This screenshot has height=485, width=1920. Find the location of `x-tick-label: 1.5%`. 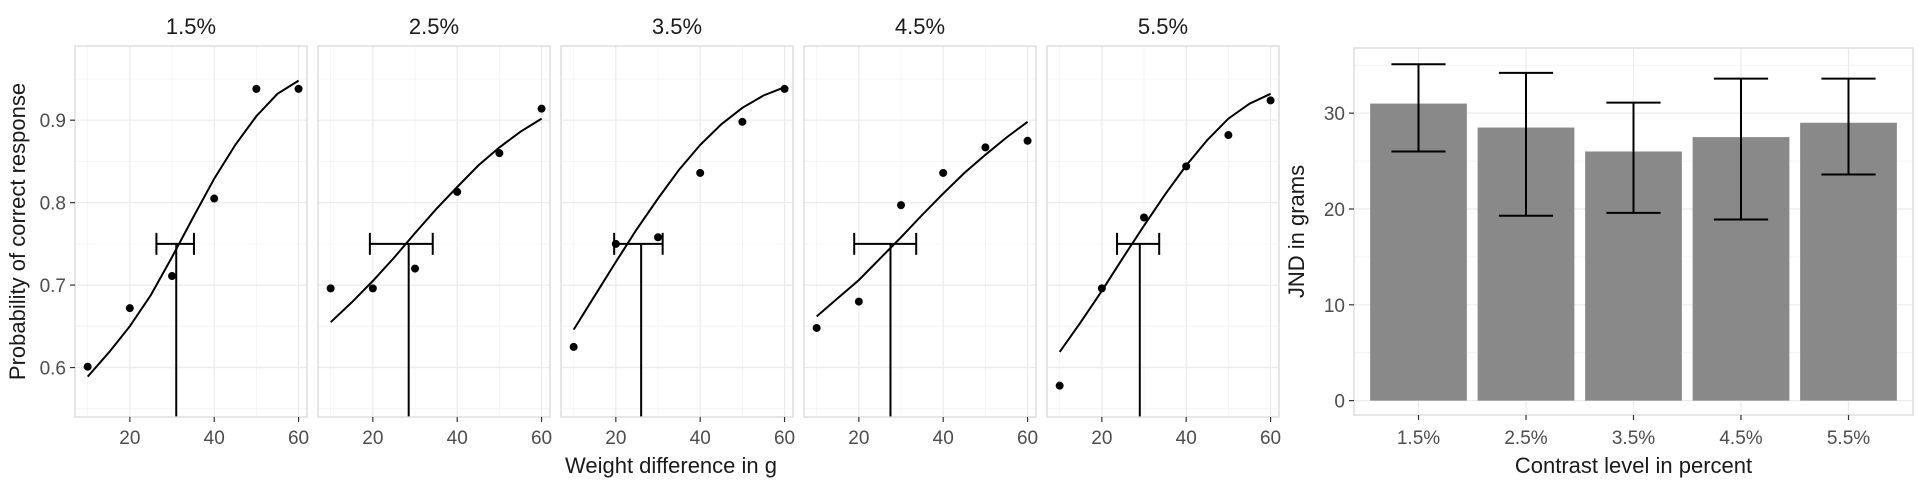

x-tick-label: 1.5% is located at coordinates (1418, 438).